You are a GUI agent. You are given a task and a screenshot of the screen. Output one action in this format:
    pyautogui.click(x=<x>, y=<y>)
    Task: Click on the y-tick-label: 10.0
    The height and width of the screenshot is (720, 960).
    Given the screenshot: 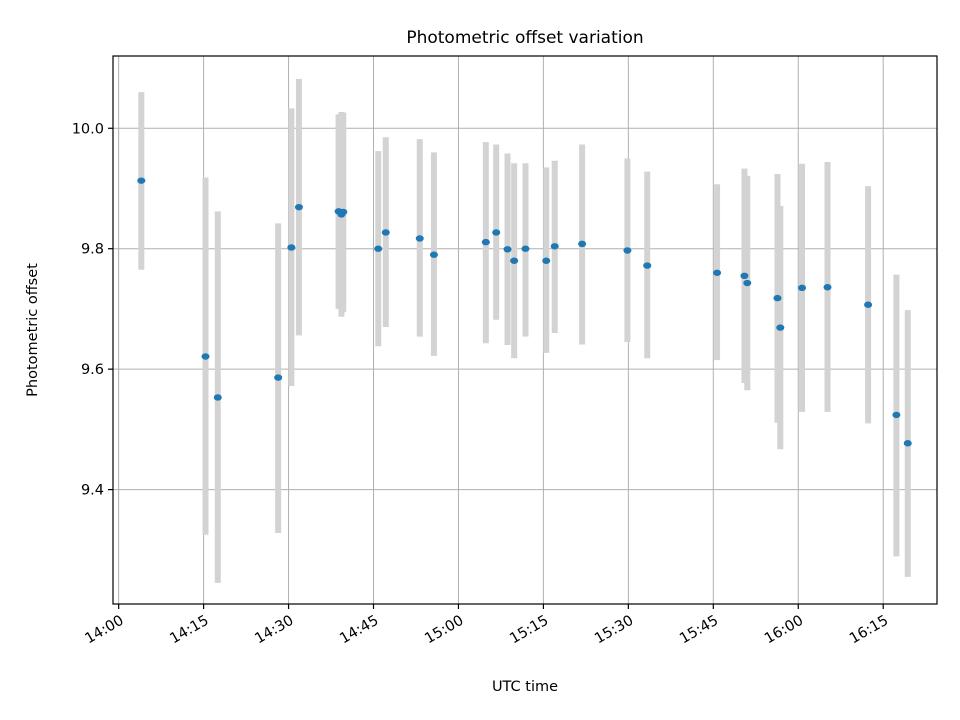 What is the action you would take?
    pyautogui.click(x=88, y=129)
    